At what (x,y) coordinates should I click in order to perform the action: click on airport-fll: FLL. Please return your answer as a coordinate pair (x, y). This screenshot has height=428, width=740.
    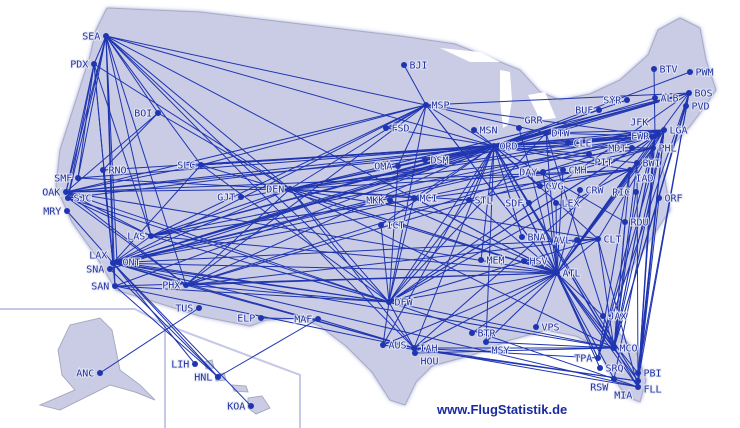
    Looking at the image, I should click on (649, 387).